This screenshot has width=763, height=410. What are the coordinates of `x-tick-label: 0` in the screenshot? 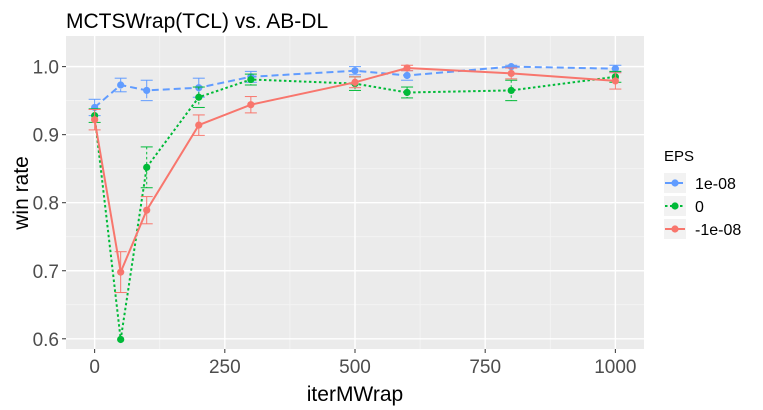 It's located at (94, 367).